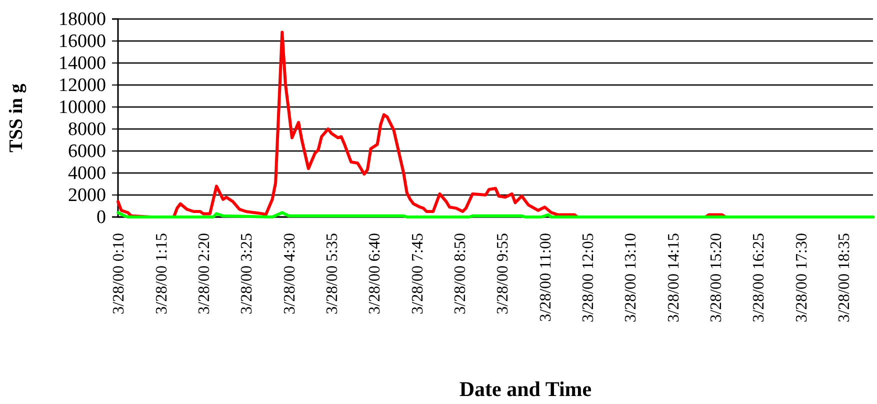 This screenshot has height=404, width=877. I want to click on y-tick-label: 0, so click(101, 217).